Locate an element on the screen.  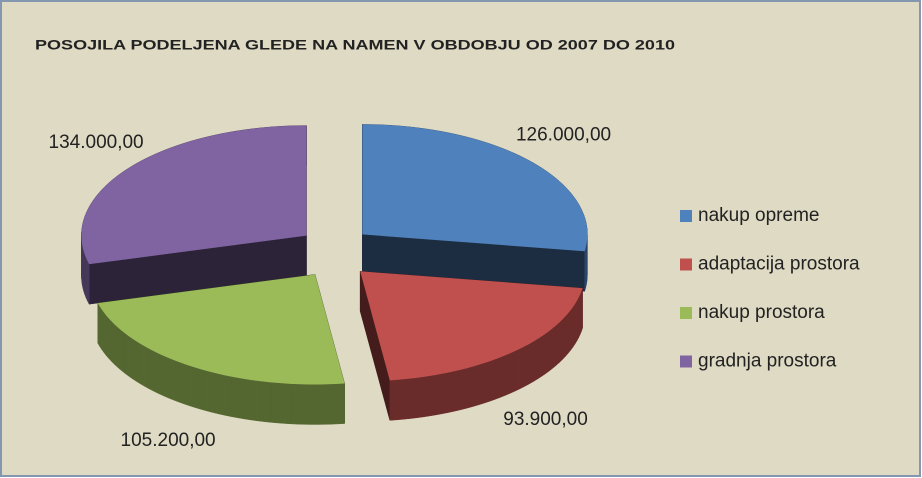
legend-label: nakup opreme is located at coordinates (758, 215).